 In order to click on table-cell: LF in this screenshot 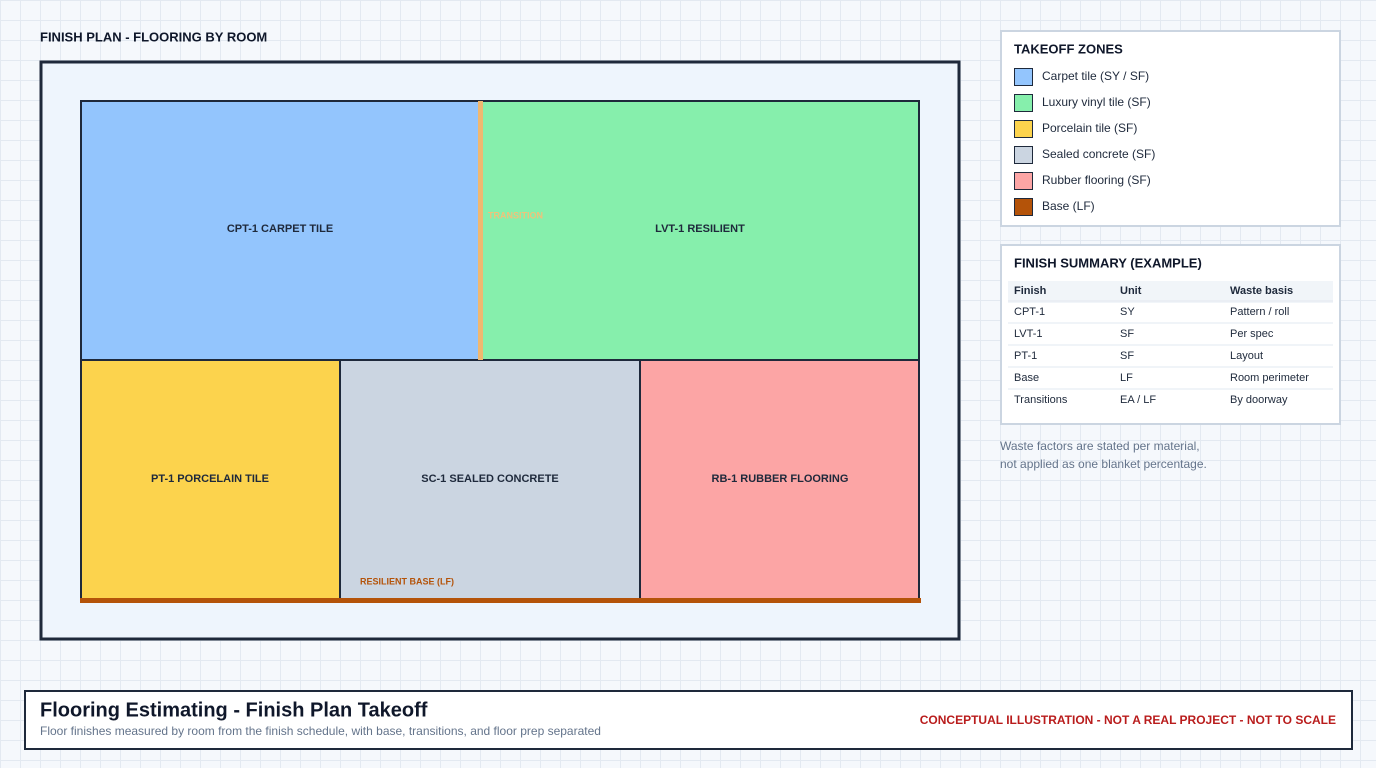, I will do `click(1126, 378)`.